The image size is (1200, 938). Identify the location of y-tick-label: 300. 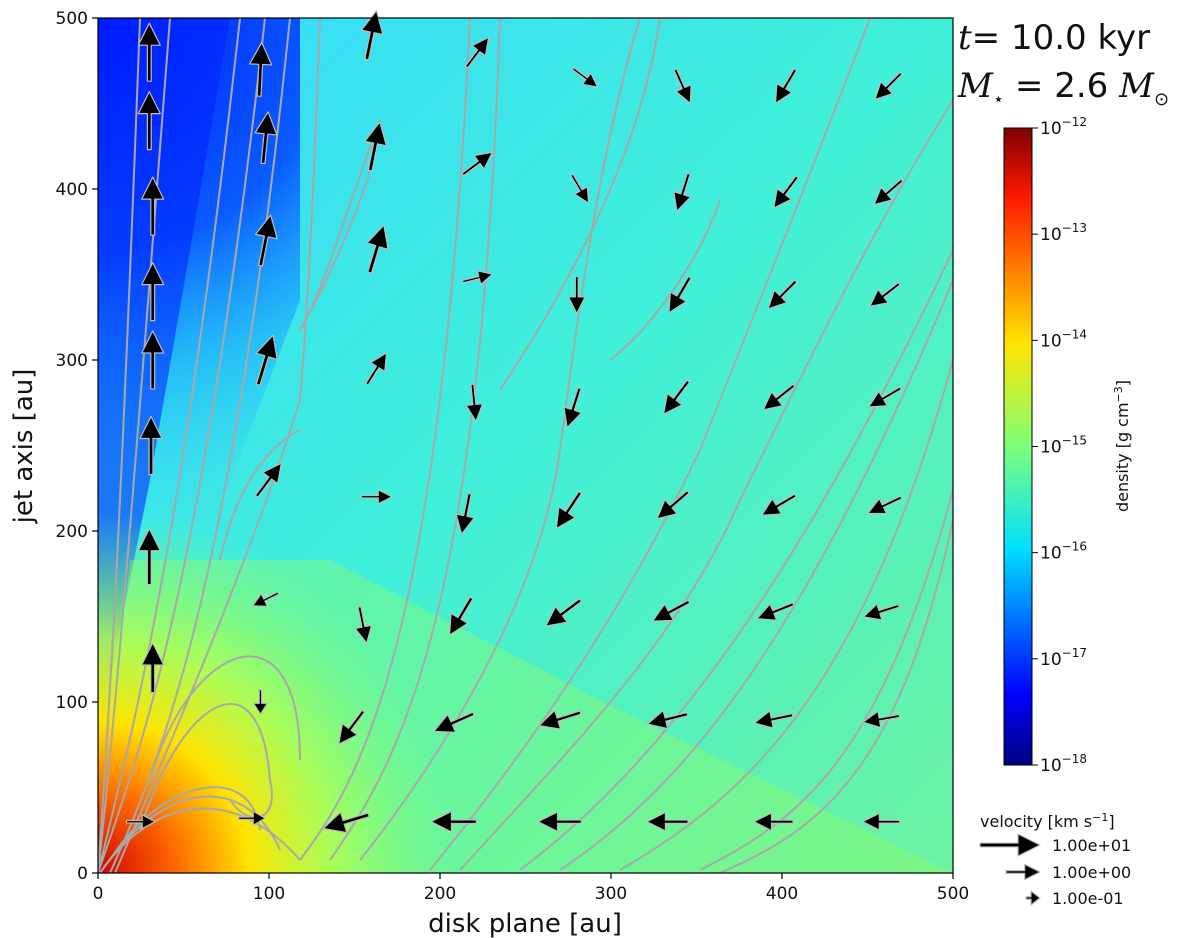
(72, 361).